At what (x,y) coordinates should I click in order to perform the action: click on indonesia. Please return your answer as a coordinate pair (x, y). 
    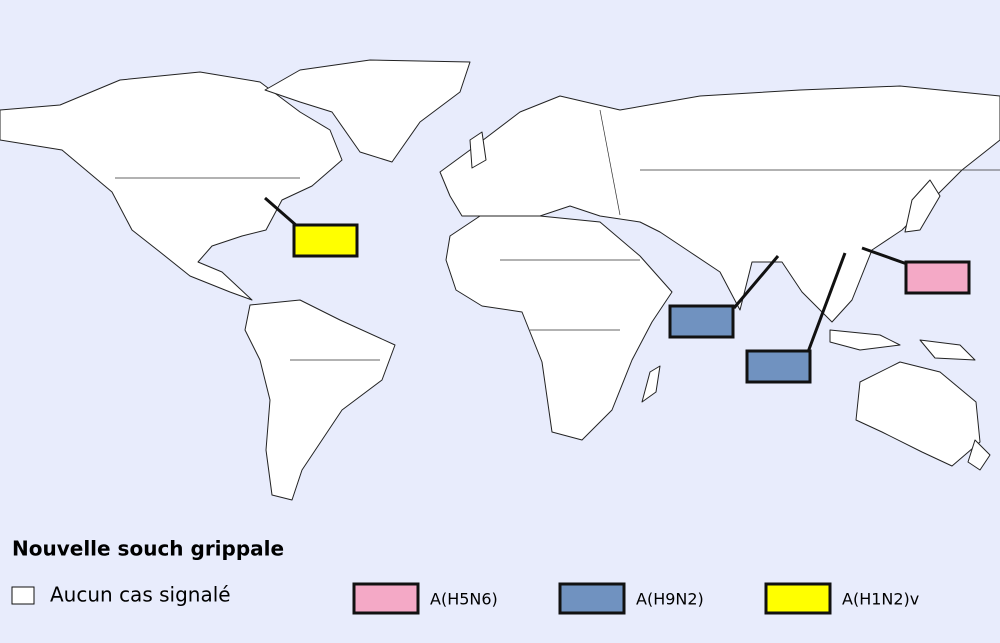
    Looking at the image, I should click on (865, 340).